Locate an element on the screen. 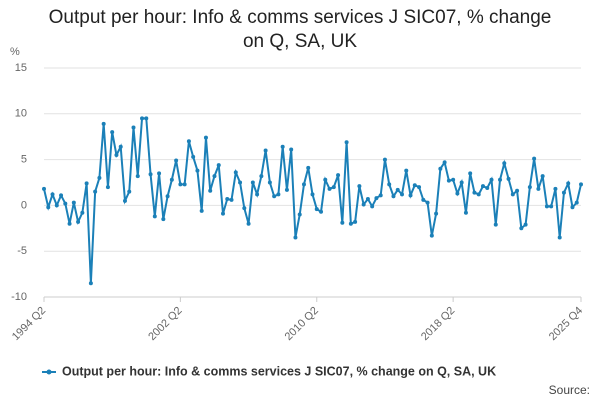 The image size is (600, 400). x-tick-label: 2002 Q2 is located at coordinates (165, 324).